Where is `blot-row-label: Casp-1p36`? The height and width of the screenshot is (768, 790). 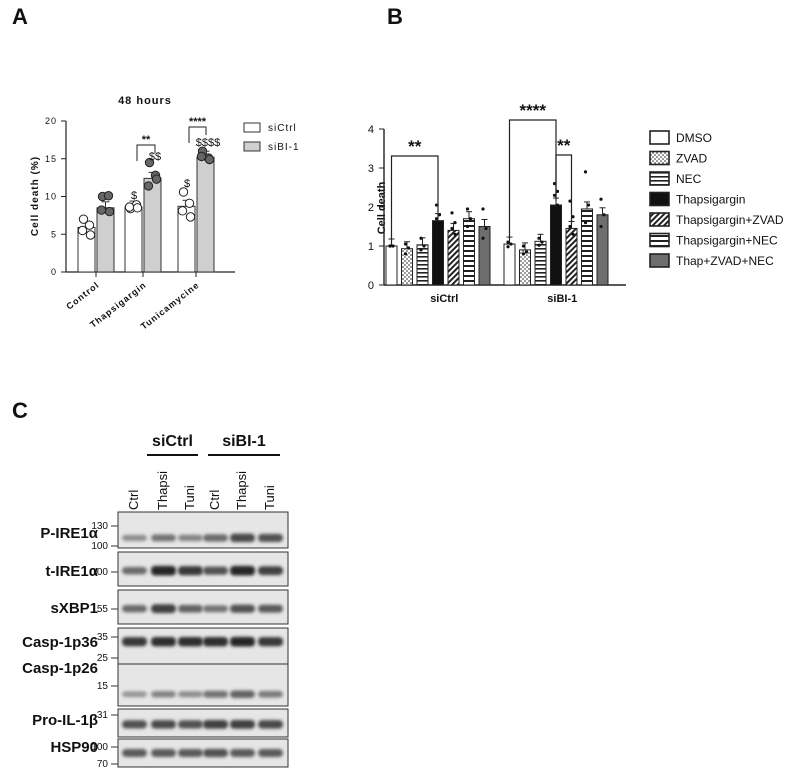 blot-row-label: Casp-1p36 is located at coordinates (60, 642).